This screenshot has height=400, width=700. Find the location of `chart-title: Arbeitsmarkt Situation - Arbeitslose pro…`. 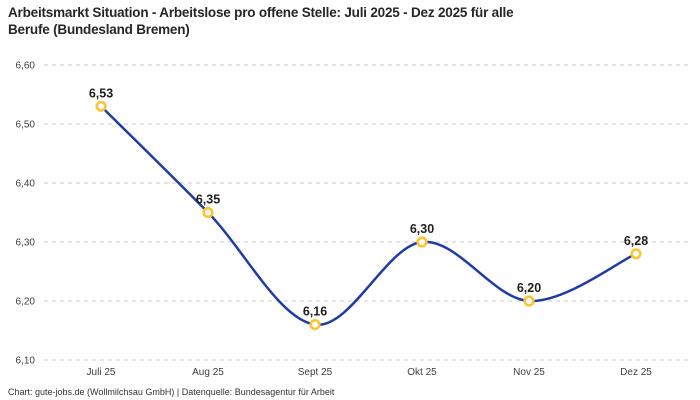

chart-title: Arbeitsmarkt Situation - Arbeitslose pro… is located at coordinates (261, 21).